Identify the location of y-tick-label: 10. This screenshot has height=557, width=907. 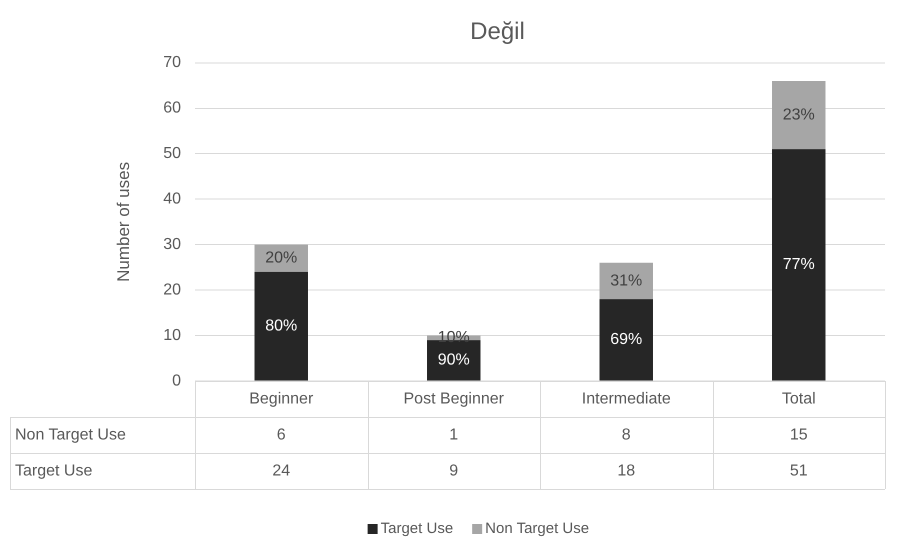
(172, 335).